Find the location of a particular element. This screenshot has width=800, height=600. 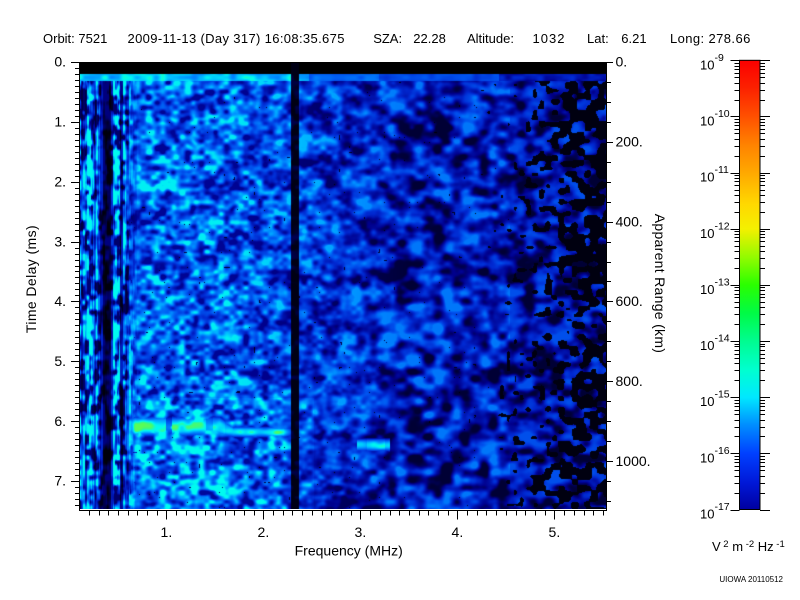

svg-text:2009-11-13 (Day 317) 16:08:35.: 2009-11-13 (Day 317) 16:08:35.675 is located at coordinates (236, 38).